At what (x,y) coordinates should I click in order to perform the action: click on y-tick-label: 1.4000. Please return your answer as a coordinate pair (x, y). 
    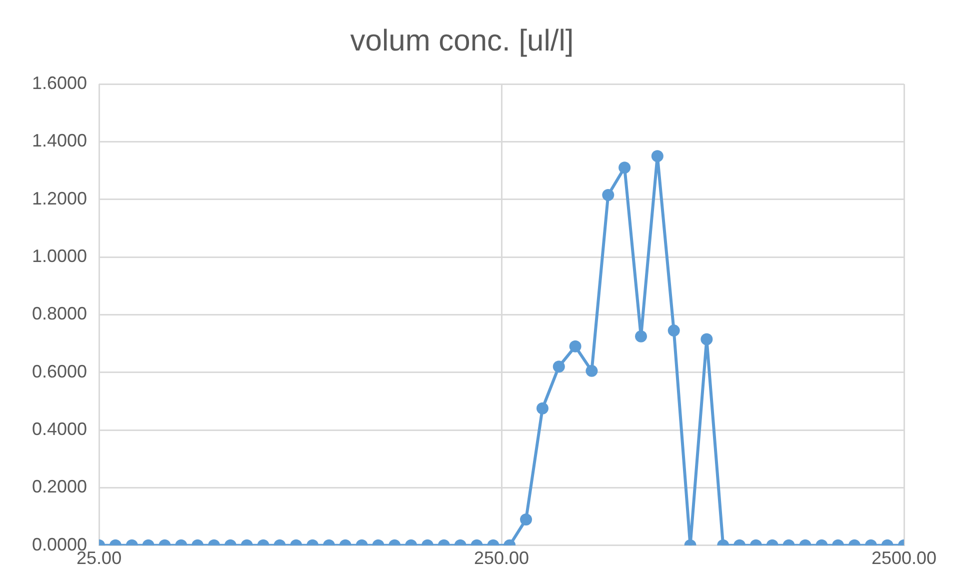
    Looking at the image, I should click on (60, 140).